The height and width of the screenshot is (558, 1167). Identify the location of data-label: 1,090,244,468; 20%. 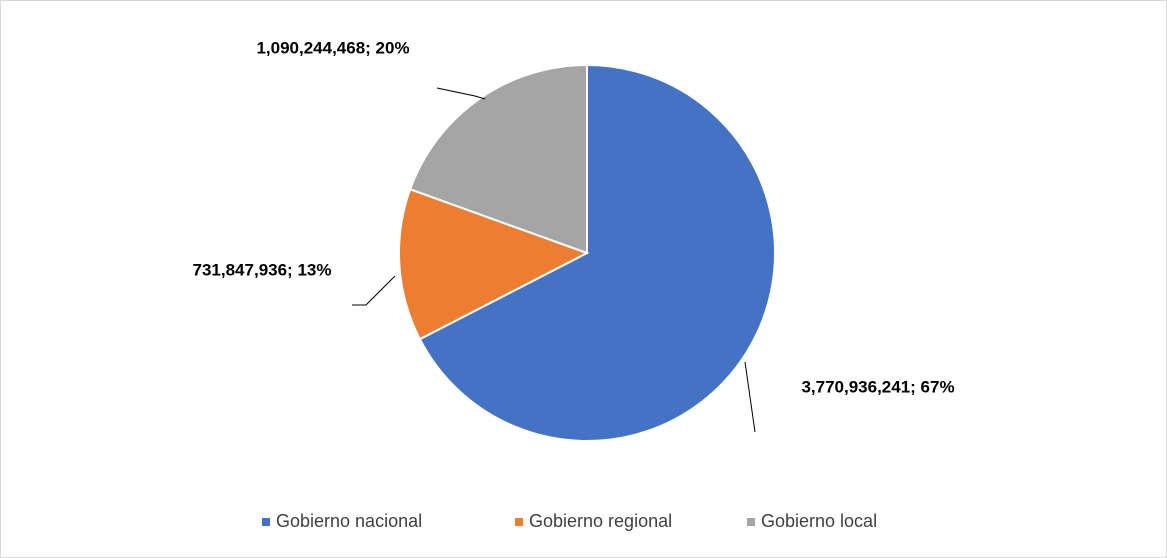
(332, 47).